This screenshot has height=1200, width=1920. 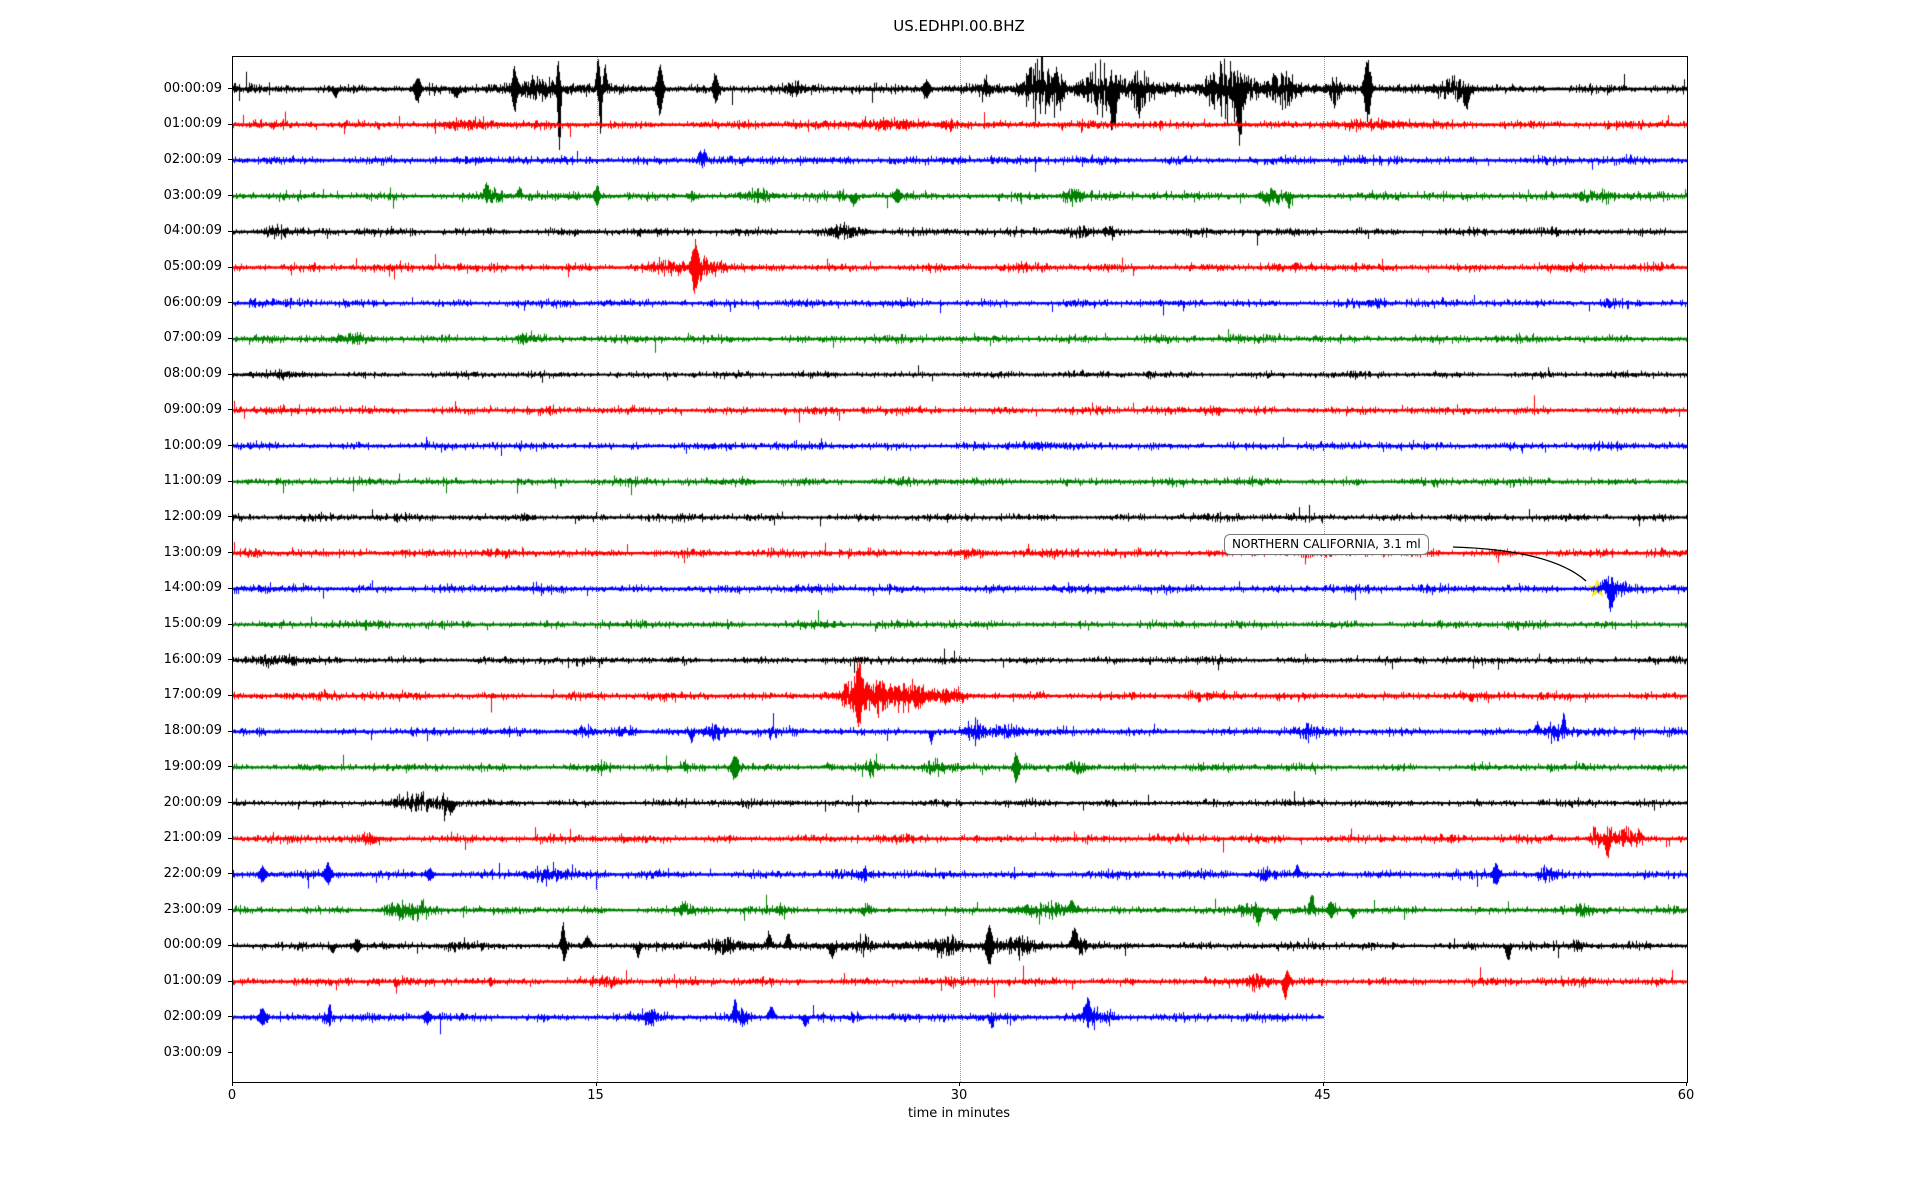 I want to click on x-tick-label: 60, so click(x=1686, y=1095).